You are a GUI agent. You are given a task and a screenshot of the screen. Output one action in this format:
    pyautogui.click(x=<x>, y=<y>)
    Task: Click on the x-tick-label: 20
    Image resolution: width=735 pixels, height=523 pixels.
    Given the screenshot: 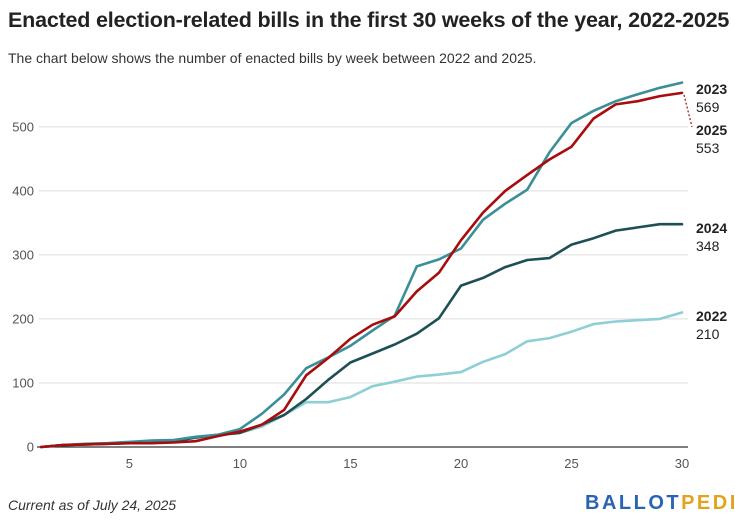 What is the action you would take?
    pyautogui.click(x=461, y=463)
    